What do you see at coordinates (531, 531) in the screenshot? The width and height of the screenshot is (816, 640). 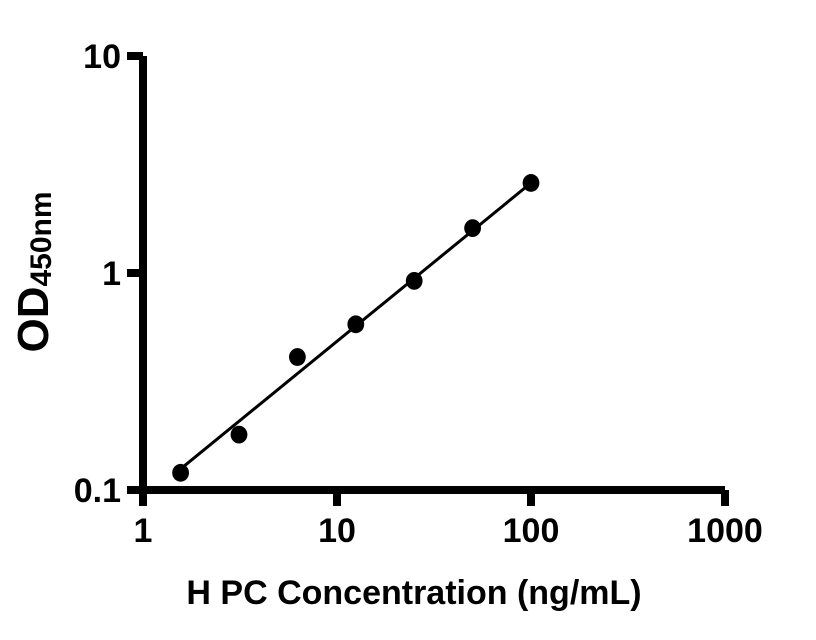 I see `x-tick-label: 100` at bounding box center [531, 531].